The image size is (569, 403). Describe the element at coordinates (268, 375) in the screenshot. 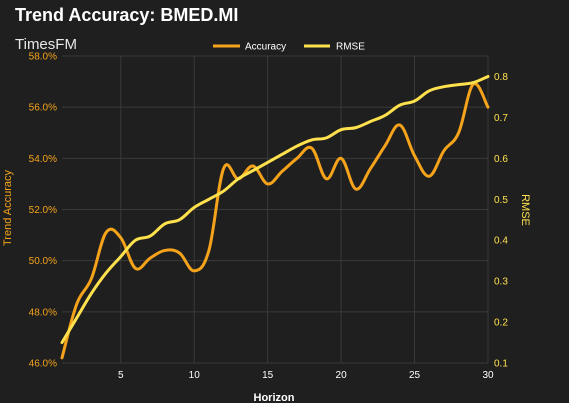

I see `x-tick-label: 15` at that location.